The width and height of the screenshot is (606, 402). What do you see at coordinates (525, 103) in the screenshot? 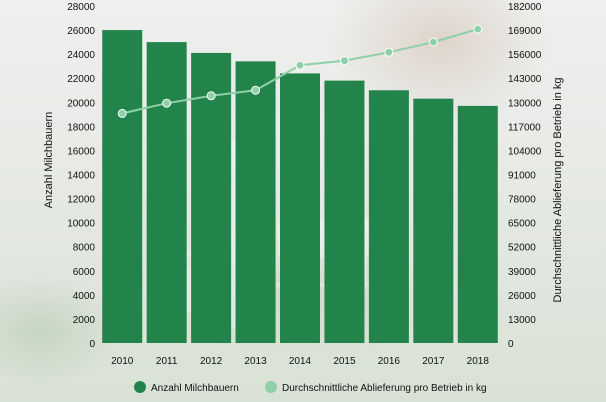
I see `y2-tick-label: 130000` at bounding box center [525, 103].